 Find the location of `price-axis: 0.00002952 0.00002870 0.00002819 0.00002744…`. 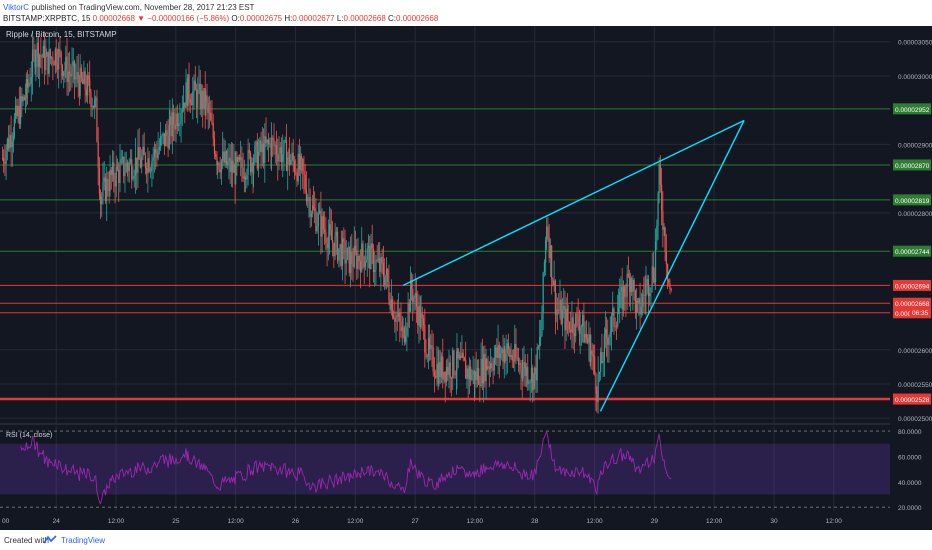

price-axis: 0.00002952 0.00002870 0.00002819 0.00002744… is located at coordinates (912, 276).